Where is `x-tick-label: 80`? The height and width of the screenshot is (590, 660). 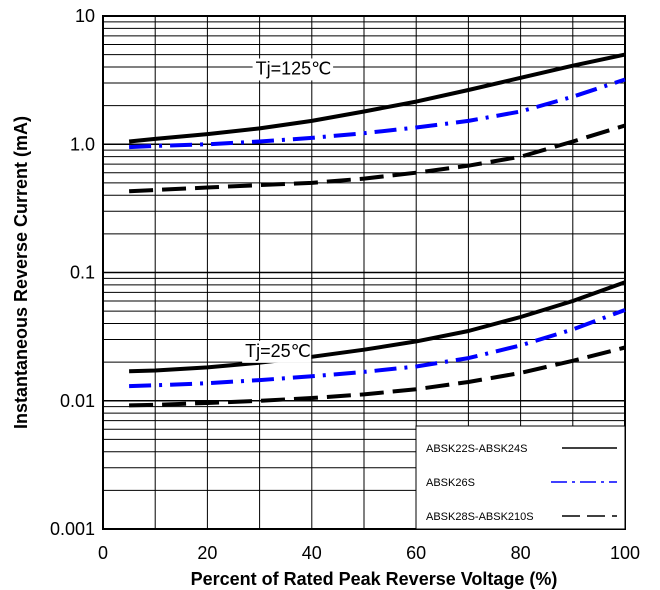 x-tick-label: 80 is located at coordinates (521, 553).